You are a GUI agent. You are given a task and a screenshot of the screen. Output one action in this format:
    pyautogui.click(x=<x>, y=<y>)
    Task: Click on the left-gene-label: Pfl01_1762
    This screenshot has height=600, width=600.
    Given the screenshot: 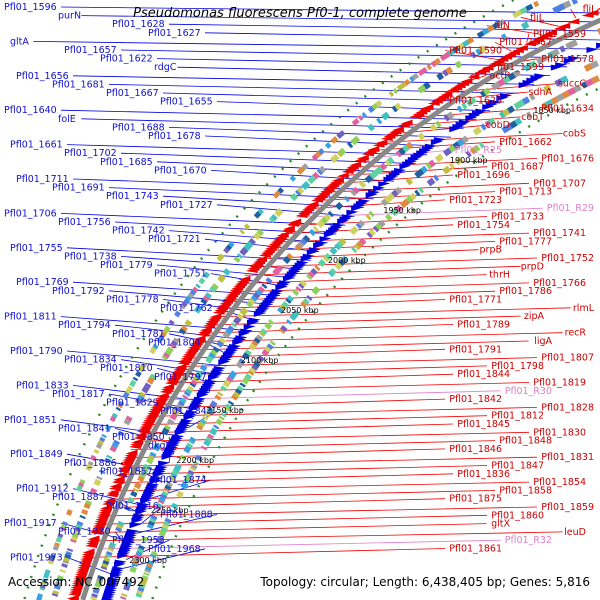 What is the action you would take?
    pyautogui.click(x=186, y=308)
    